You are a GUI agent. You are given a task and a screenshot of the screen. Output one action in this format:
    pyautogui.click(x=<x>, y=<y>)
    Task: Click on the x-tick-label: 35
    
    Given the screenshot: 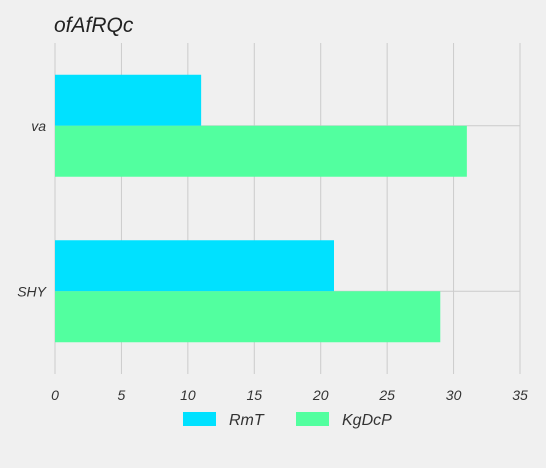 What is the action you would take?
    pyautogui.click(x=520, y=395)
    